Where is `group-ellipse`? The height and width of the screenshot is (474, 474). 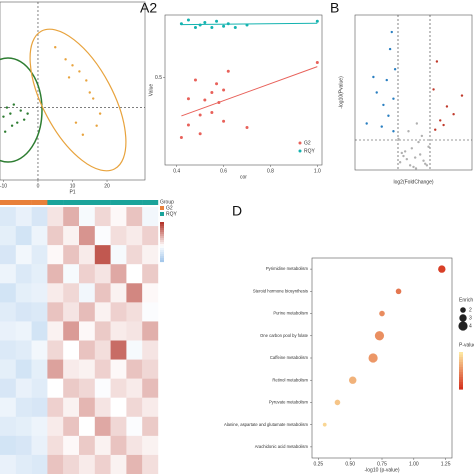 group-ellipse is located at coordinates (21, 110).